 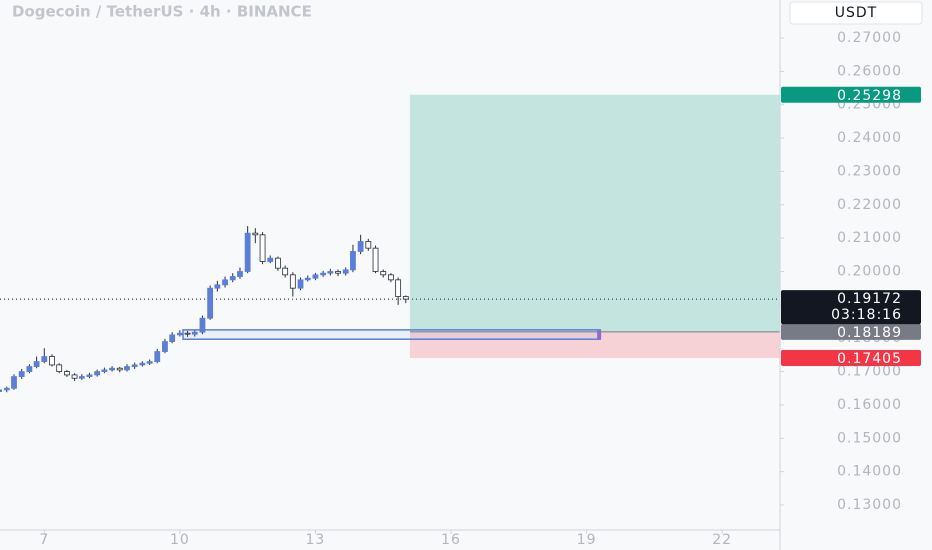 What do you see at coordinates (587, 540) in the screenshot?
I see `x-tick-label: 19` at bounding box center [587, 540].